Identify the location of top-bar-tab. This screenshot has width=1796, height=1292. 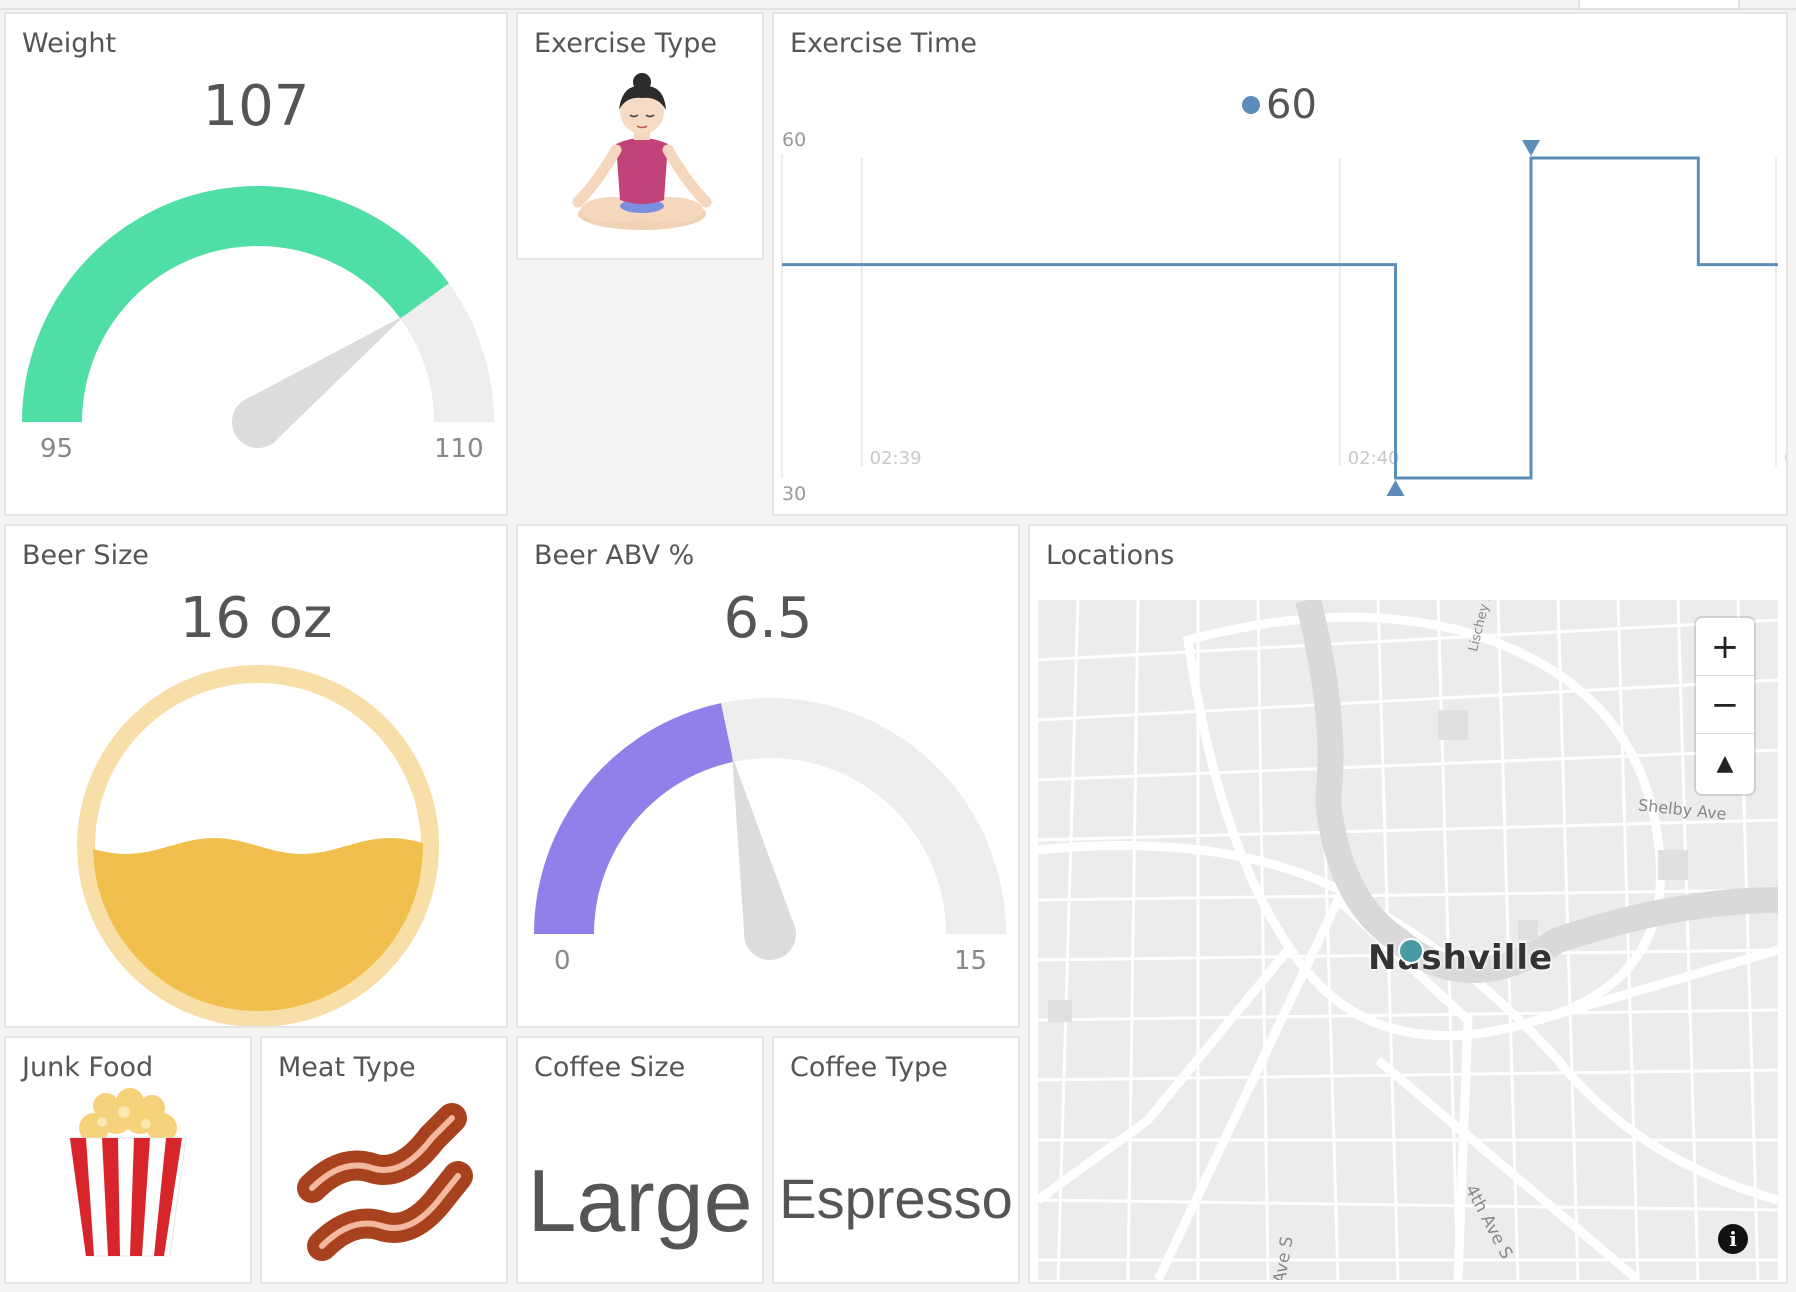
(1659, 5).